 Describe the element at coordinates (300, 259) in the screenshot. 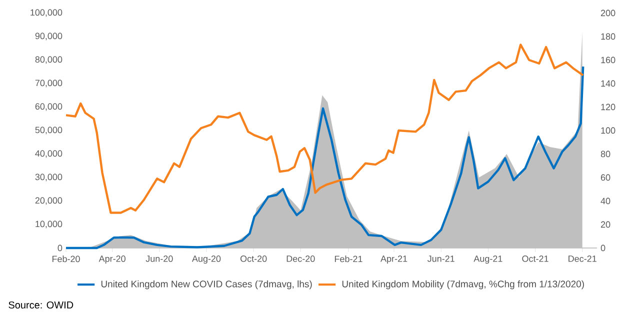

I see `x-tick-label: Dec-20` at that location.